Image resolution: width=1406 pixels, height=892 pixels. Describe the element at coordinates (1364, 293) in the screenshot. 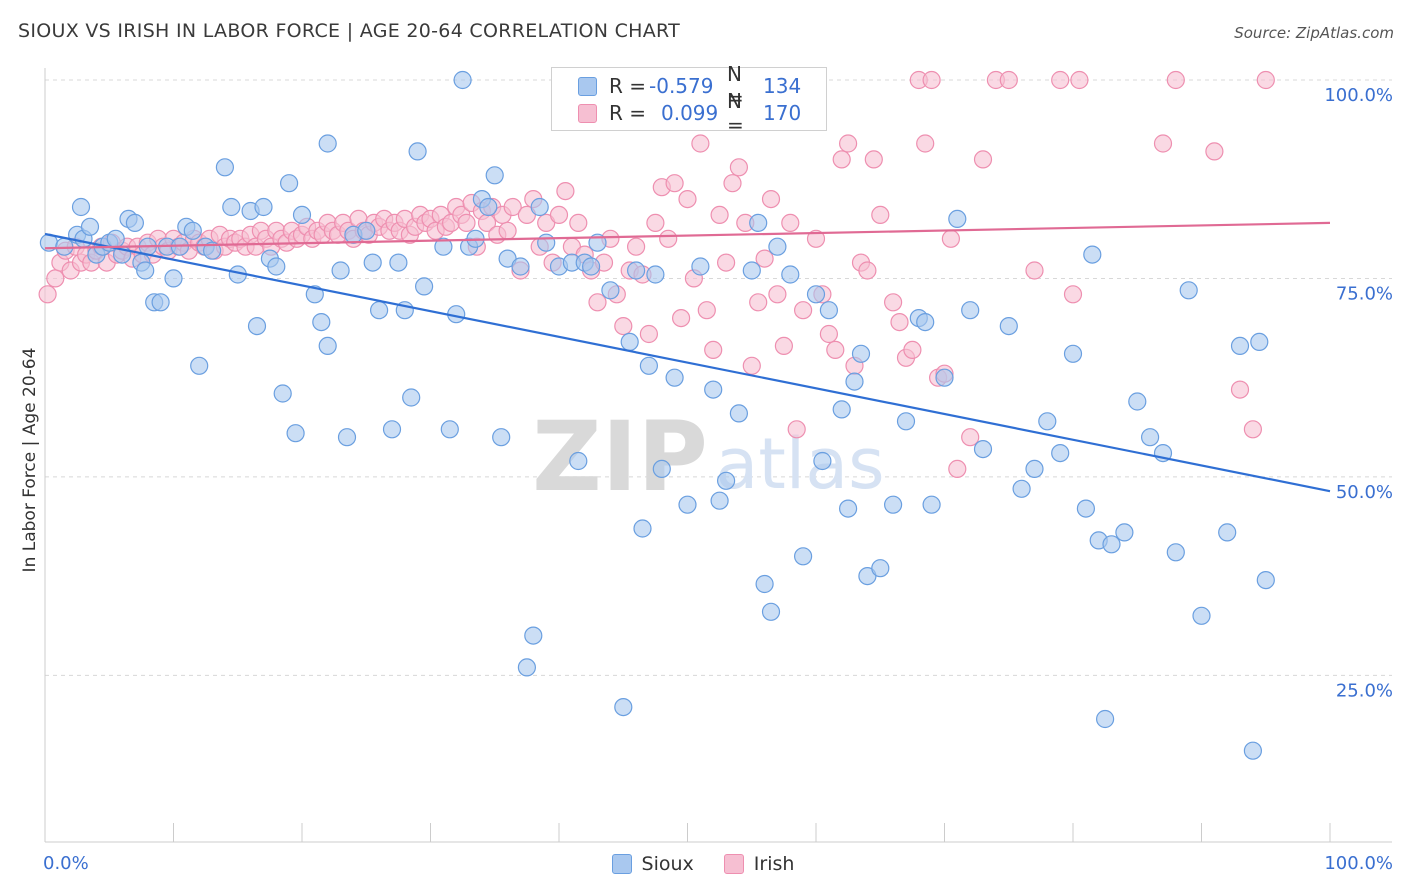

I see `y-tick-label: 75.0%` at that location.